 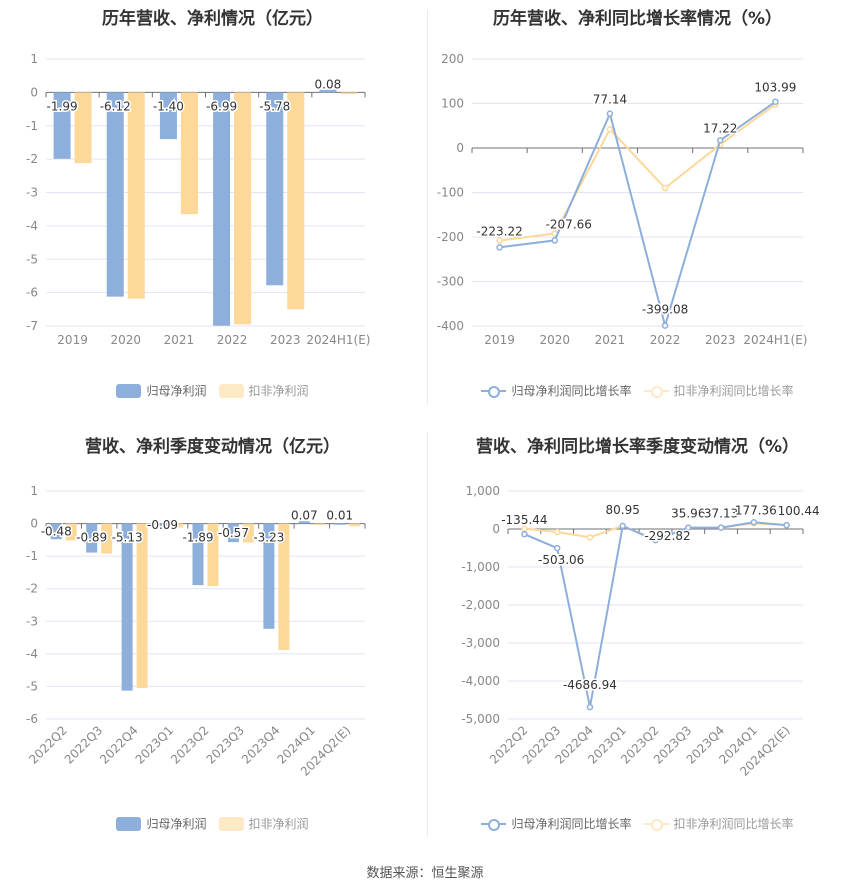 What do you see at coordinates (168, 106) in the screenshot?
I see `data-label: -1.40` at bounding box center [168, 106].